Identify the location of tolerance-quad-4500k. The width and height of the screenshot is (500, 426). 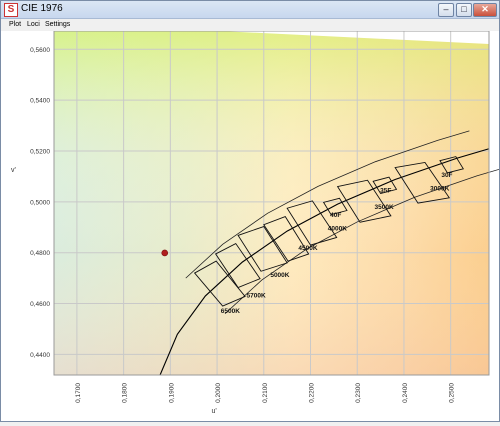
(286, 239).